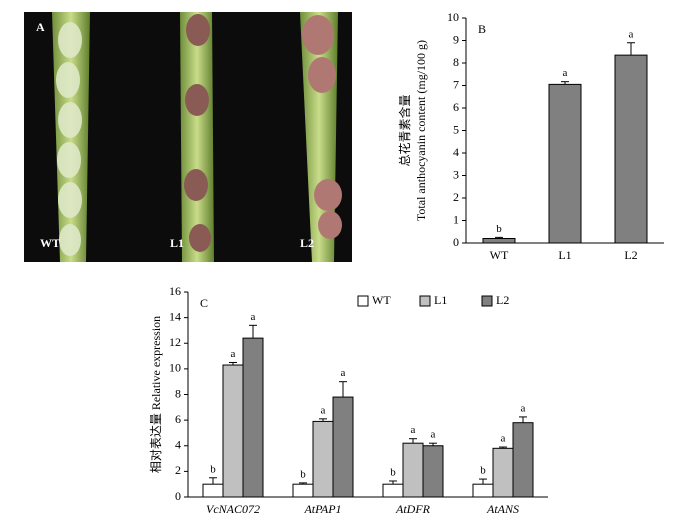  Describe the element at coordinates (175, 342) in the screenshot. I see `y-tick-label: 12` at that location.